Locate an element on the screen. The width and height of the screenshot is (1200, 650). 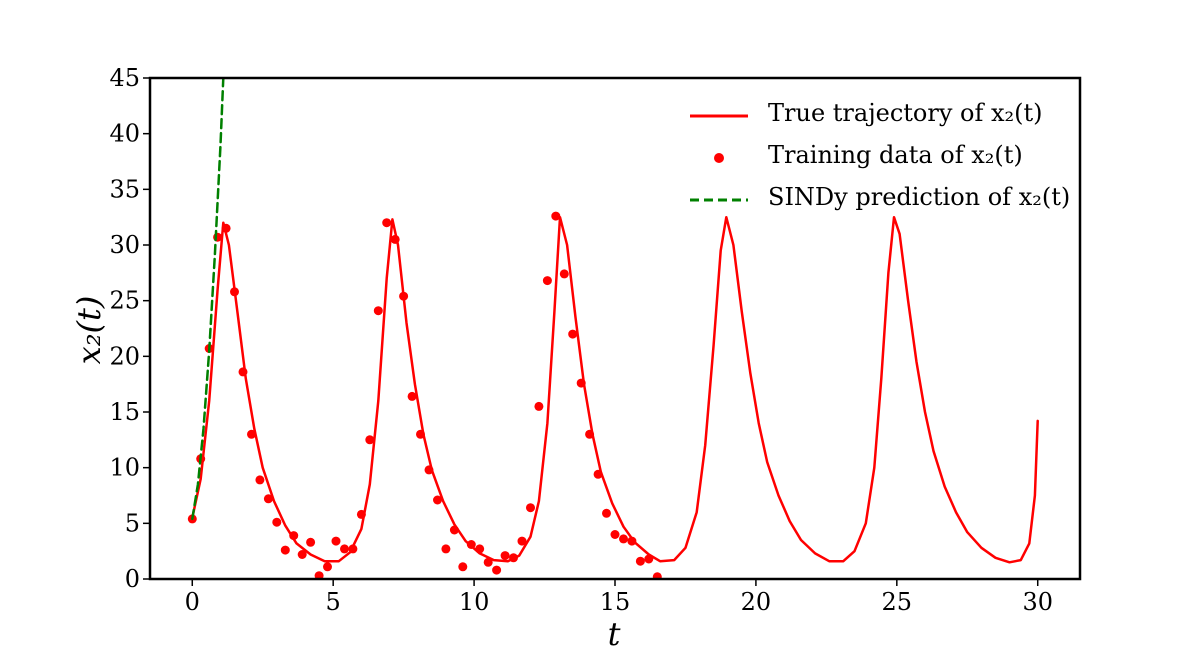
x-tick-label: 15 is located at coordinates (615, 602).